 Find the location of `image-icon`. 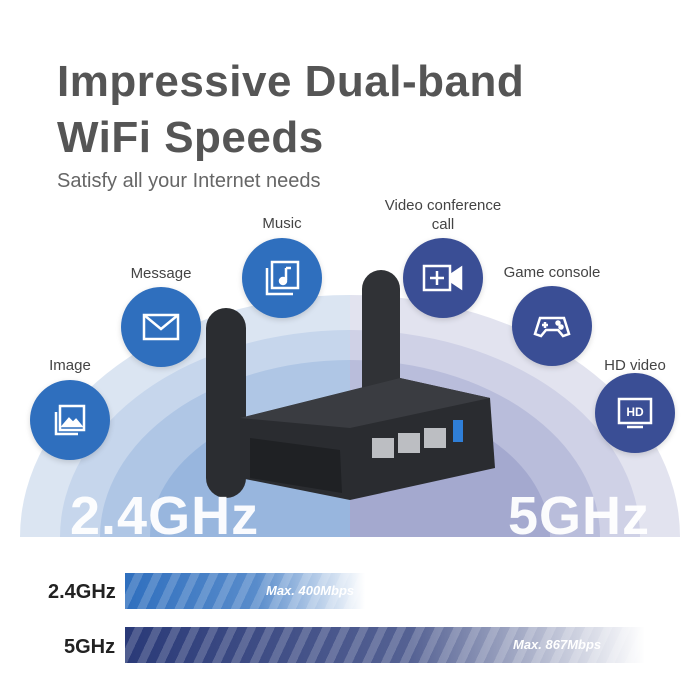

image-icon is located at coordinates (70, 420).